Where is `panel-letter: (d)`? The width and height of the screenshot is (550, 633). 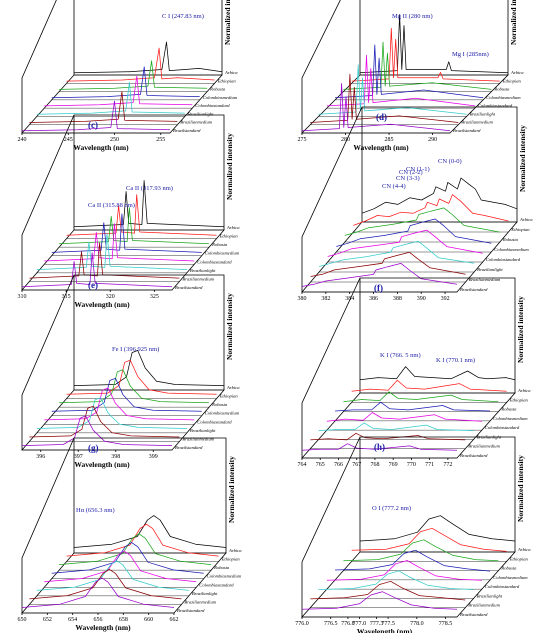 panel-letter: (d) is located at coordinates (381, 117).